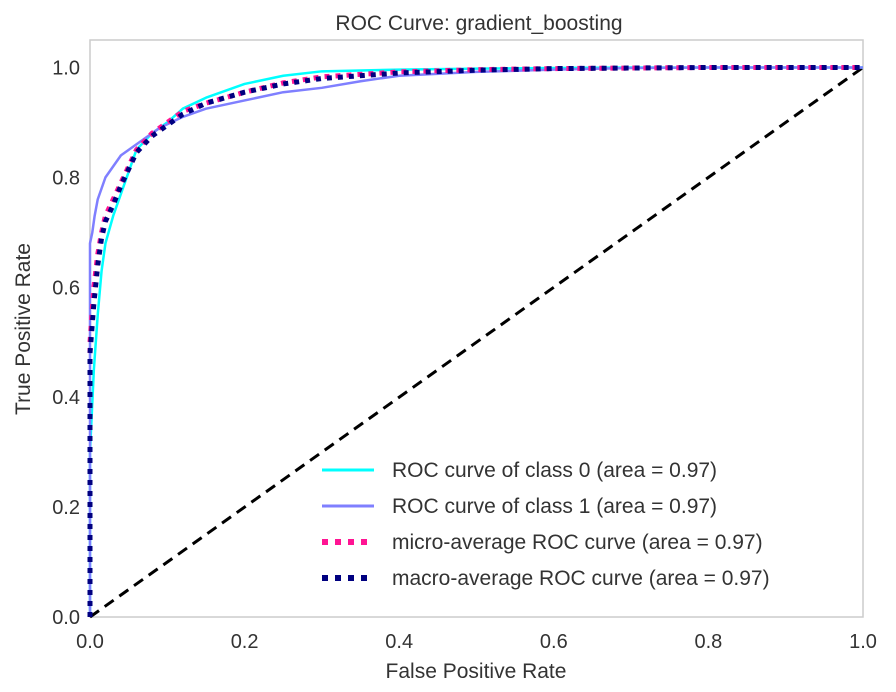 The image size is (896, 692). I want to click on y-tick-label: 0.0, so click(66, 618).